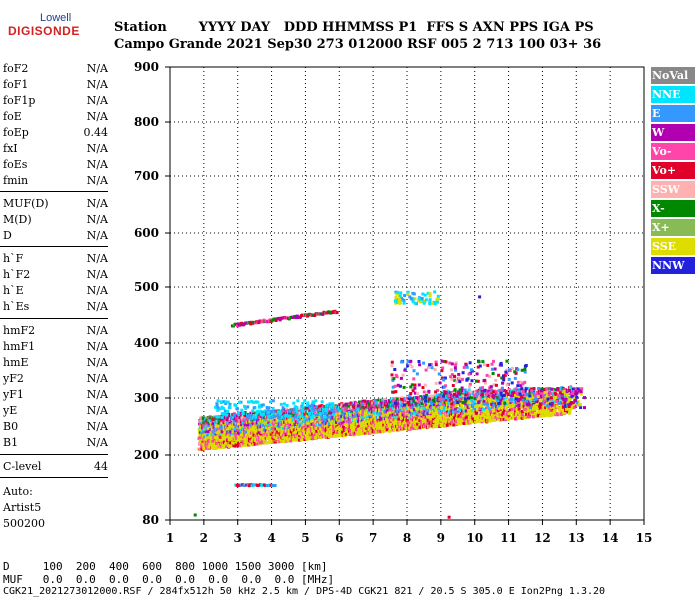 The width and height of the screenshot is (700, 600). What do you see at coordinates (13, 258) in the screenshot?
I see `param-name: h`F` at bounding box center [13, 258].